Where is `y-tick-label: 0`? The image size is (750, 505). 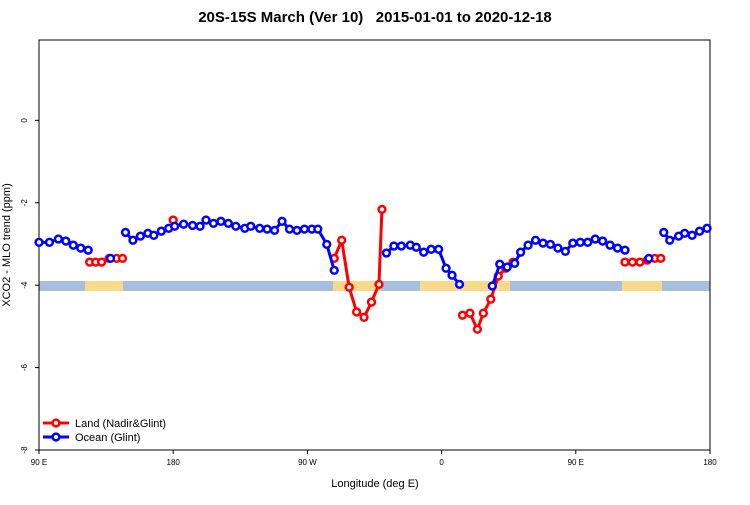 y-tick-label: 0 is located at coordinates (24, 120).